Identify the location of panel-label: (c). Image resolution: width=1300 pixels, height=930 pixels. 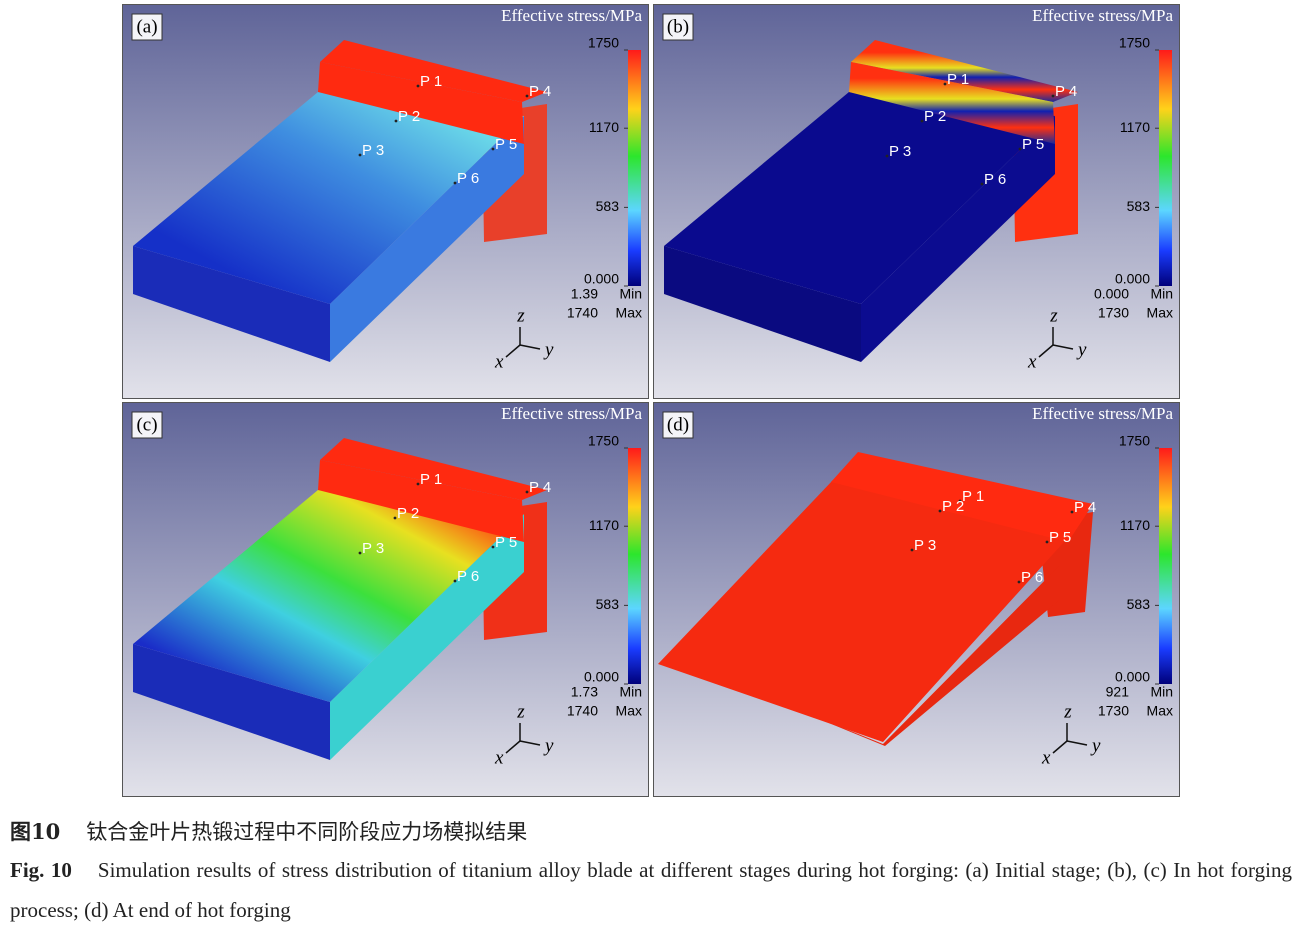
(146, 424).